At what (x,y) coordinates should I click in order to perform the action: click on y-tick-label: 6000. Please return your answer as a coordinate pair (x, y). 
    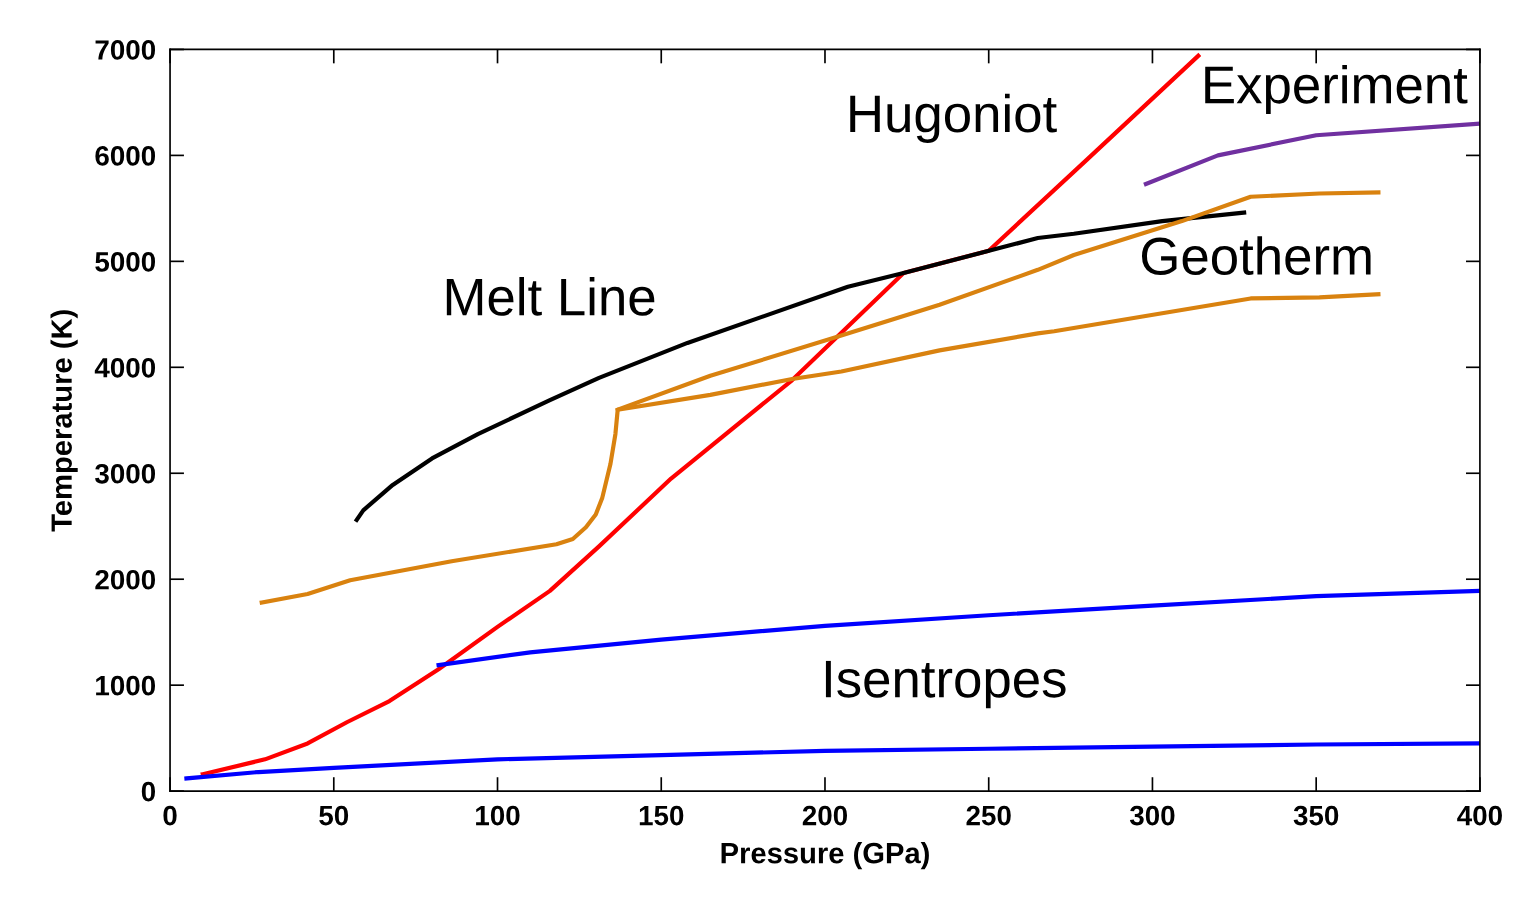
    Looking at the image, I should click on (125, 156).